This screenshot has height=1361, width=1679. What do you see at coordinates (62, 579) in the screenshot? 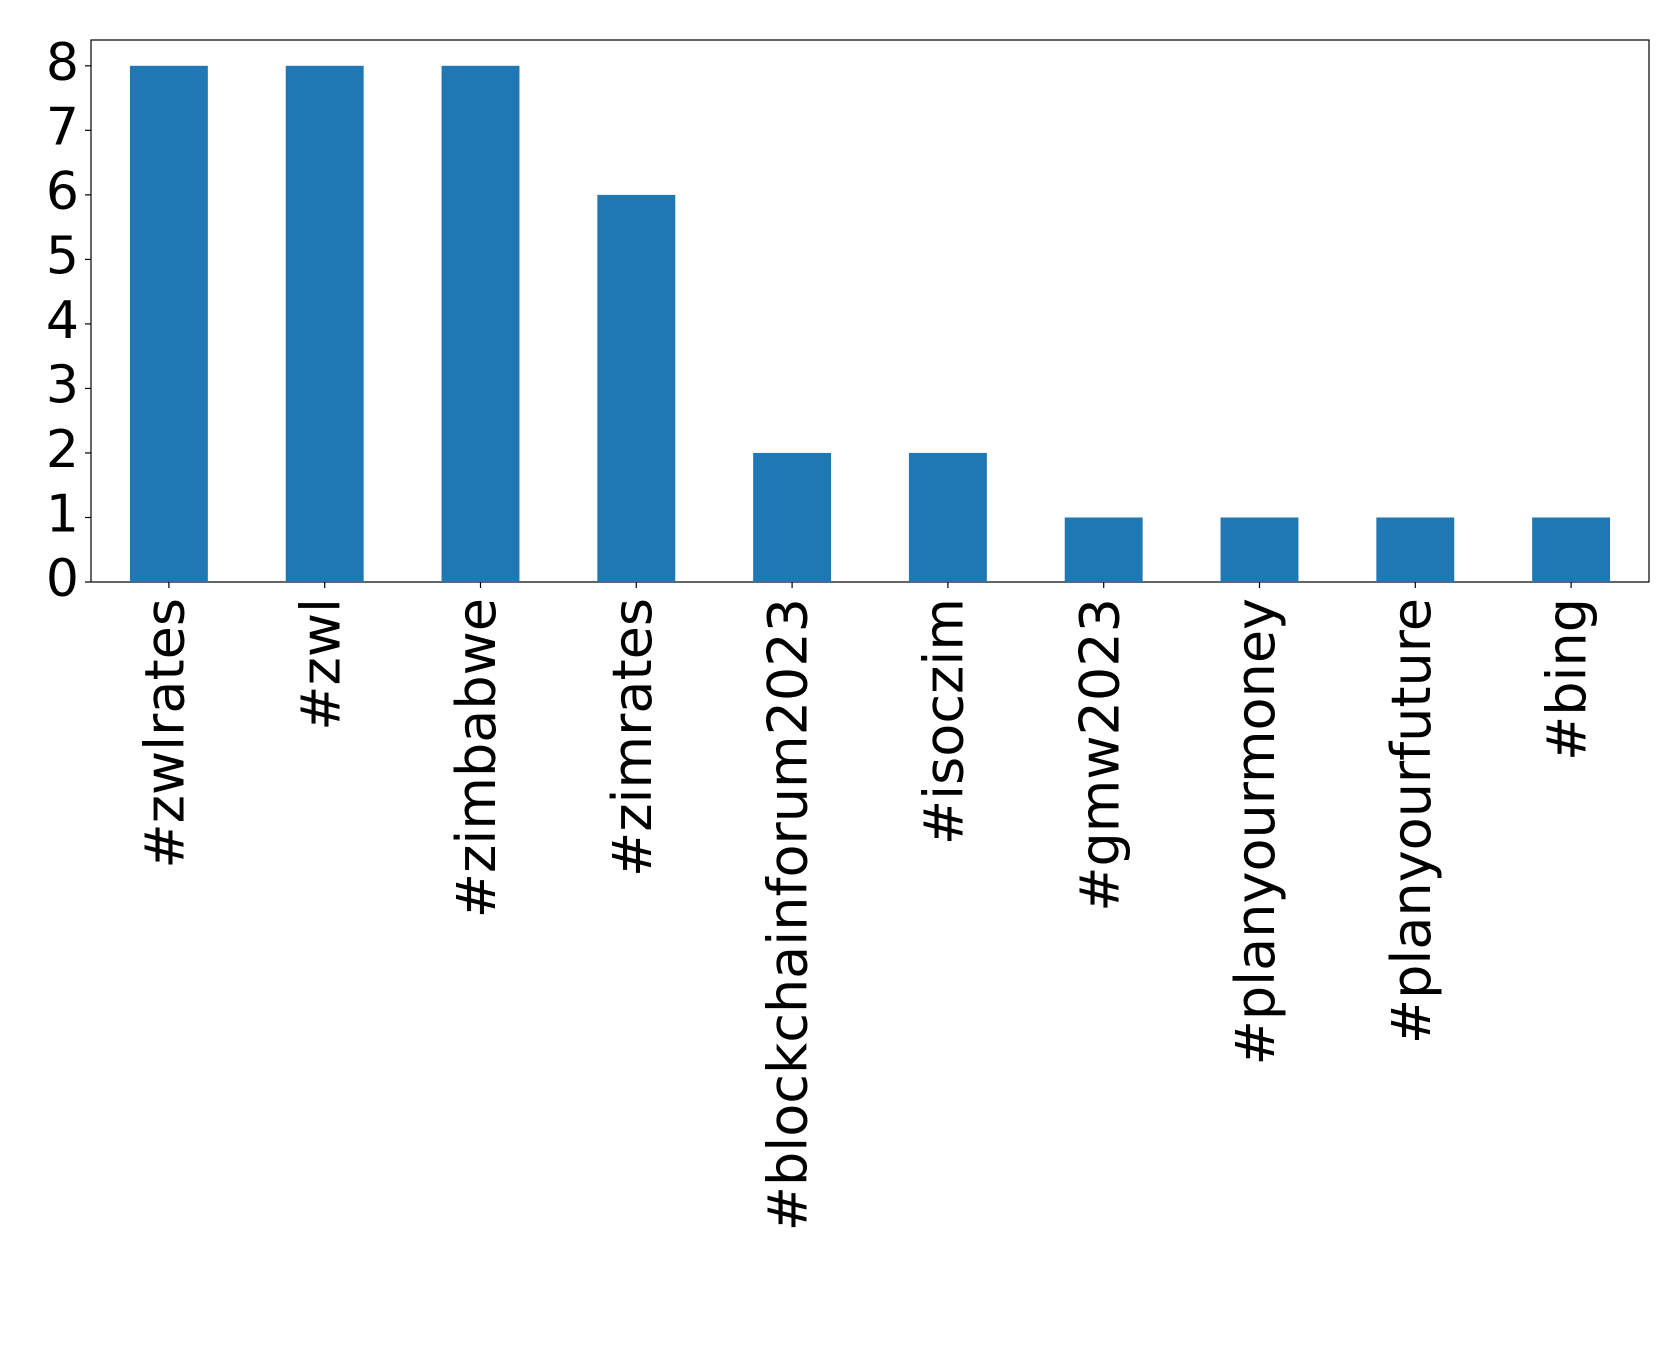
I see `y-tick-label: 0` at bounding box center [62, 579].